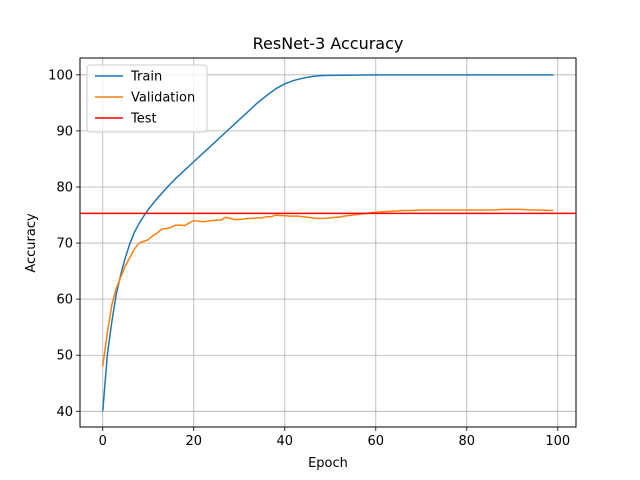  What do you see at coordinates (64, 356) in the screenshot?
I see `y-tick-label: 50` at bounding box center [64, 356].